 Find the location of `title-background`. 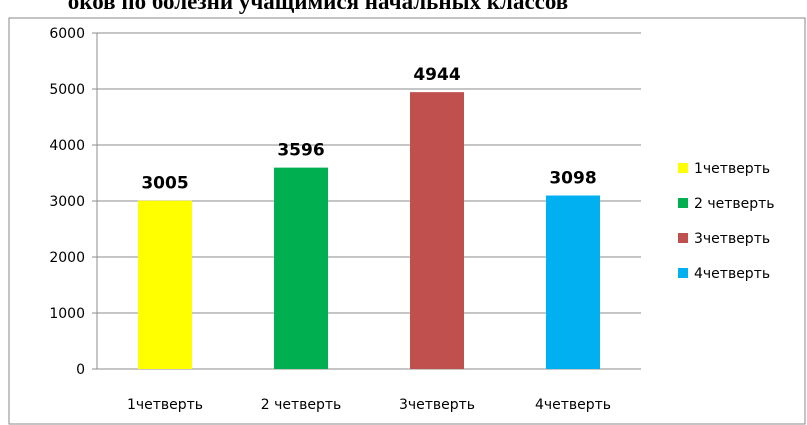

title-background is located at coordinates (403, 8).